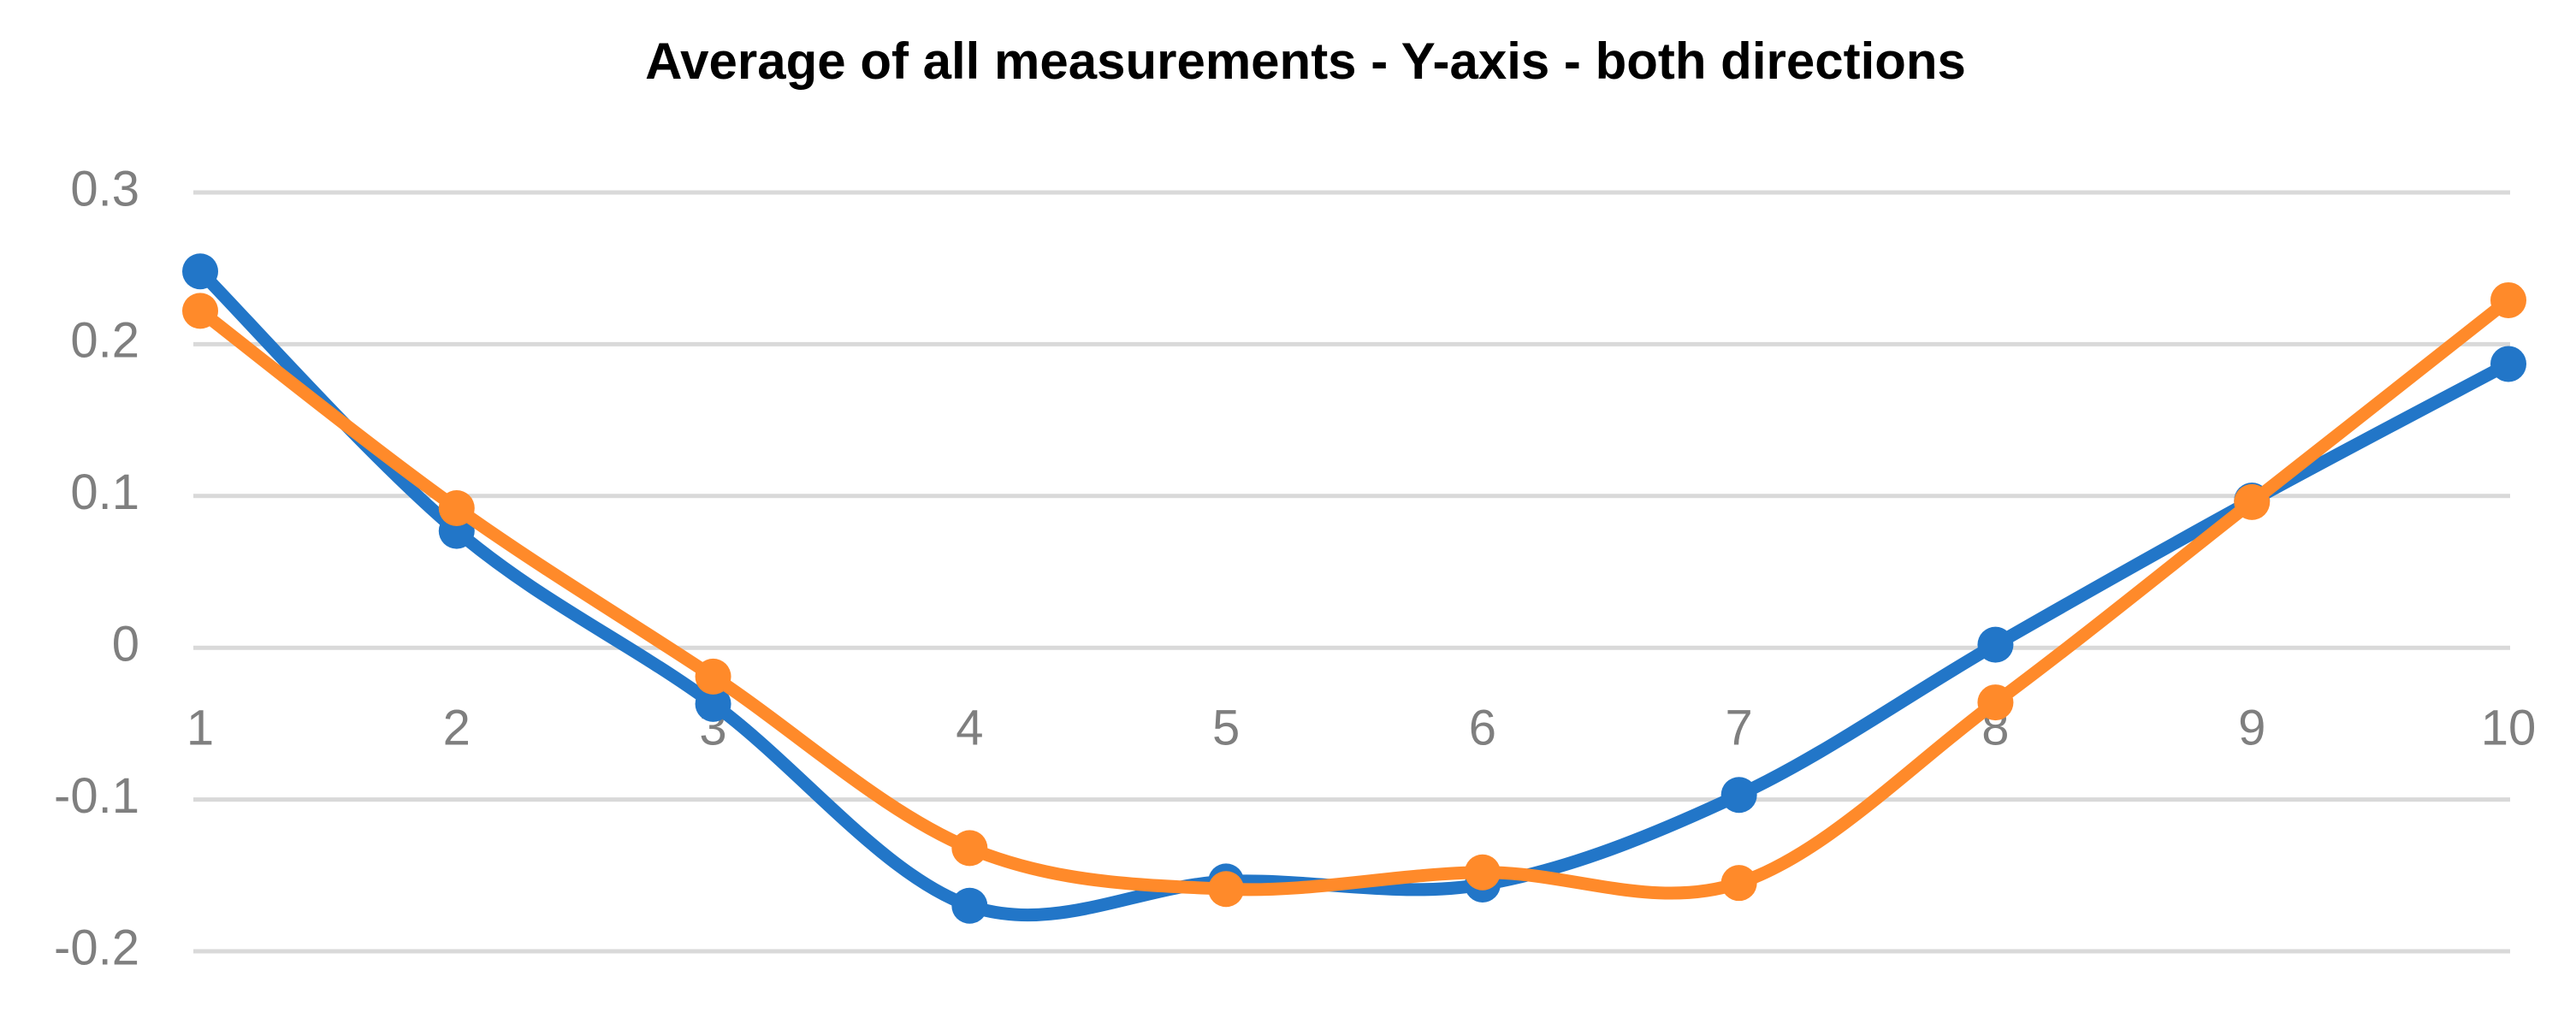 This screenshot has height=1018, width=2576. I want to click on x-tick-label: 10, so click(2509, 728).